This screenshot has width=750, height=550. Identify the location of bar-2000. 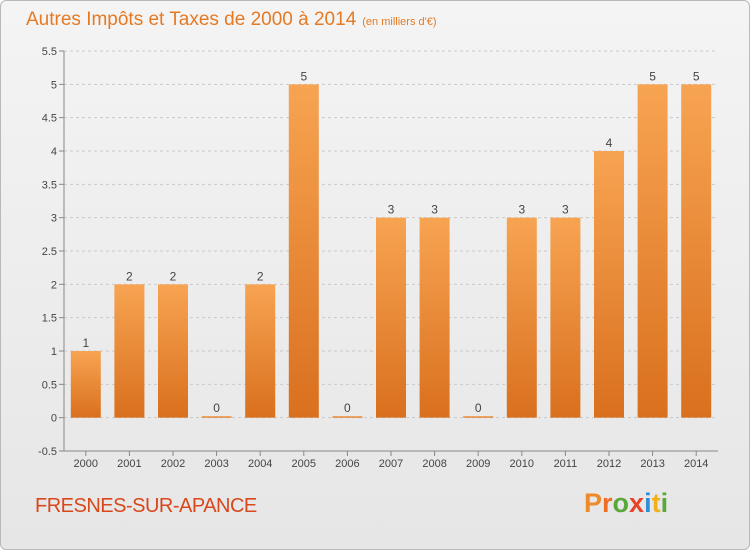
(85, 384).